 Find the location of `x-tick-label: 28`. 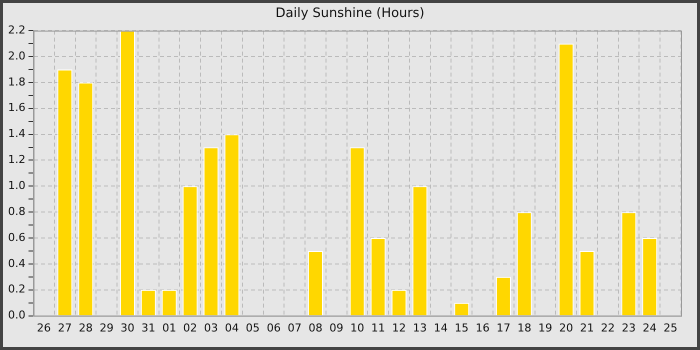

x-tick-label: 28 is located at coordinates (85, 327).